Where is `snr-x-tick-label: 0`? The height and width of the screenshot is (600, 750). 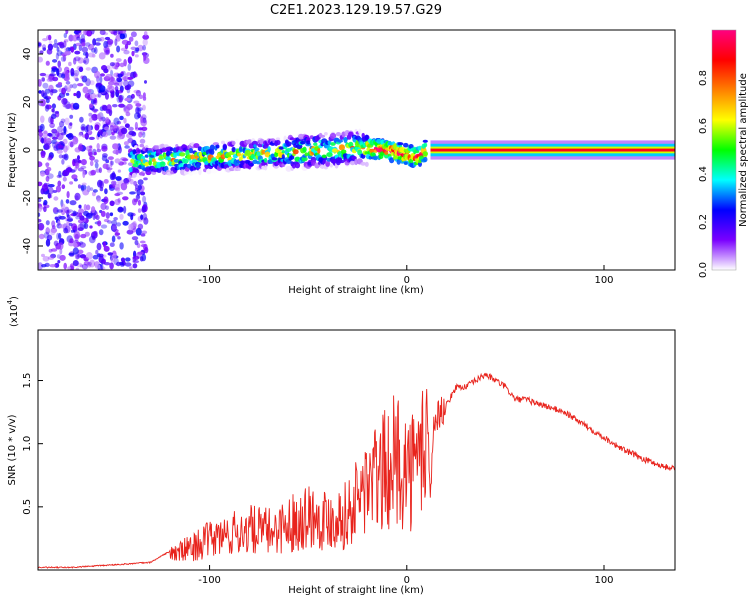 snr-x-tick-label: 0 is located at coordinates (407, 580).